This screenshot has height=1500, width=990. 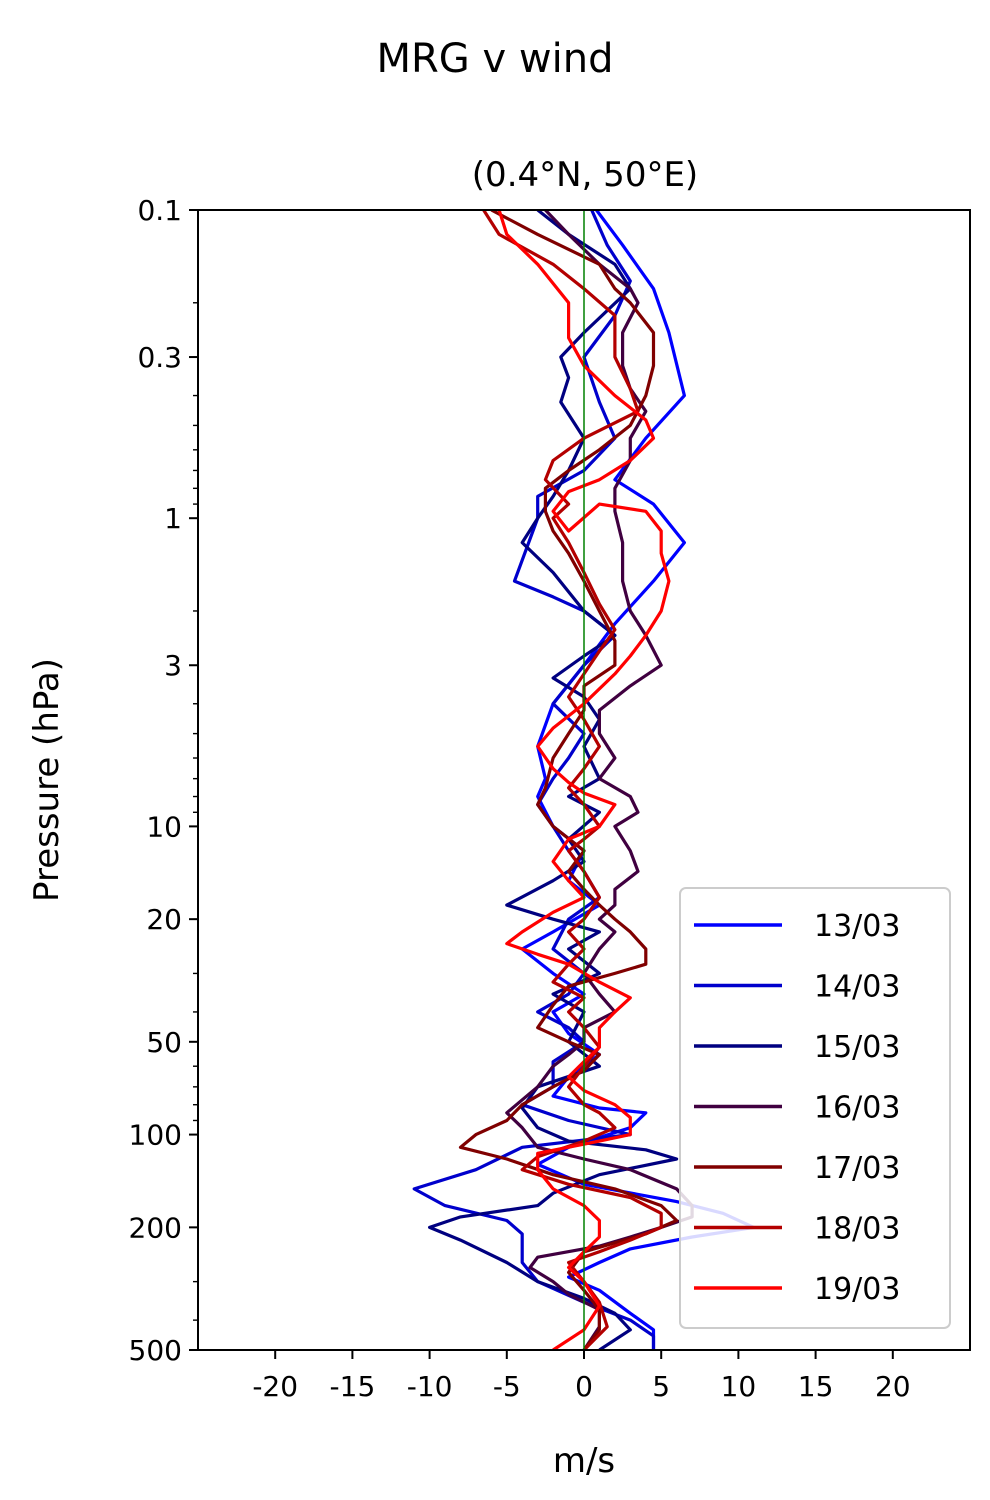 I want to click on x-tick-label: -5, so click(x=507, y=1386).